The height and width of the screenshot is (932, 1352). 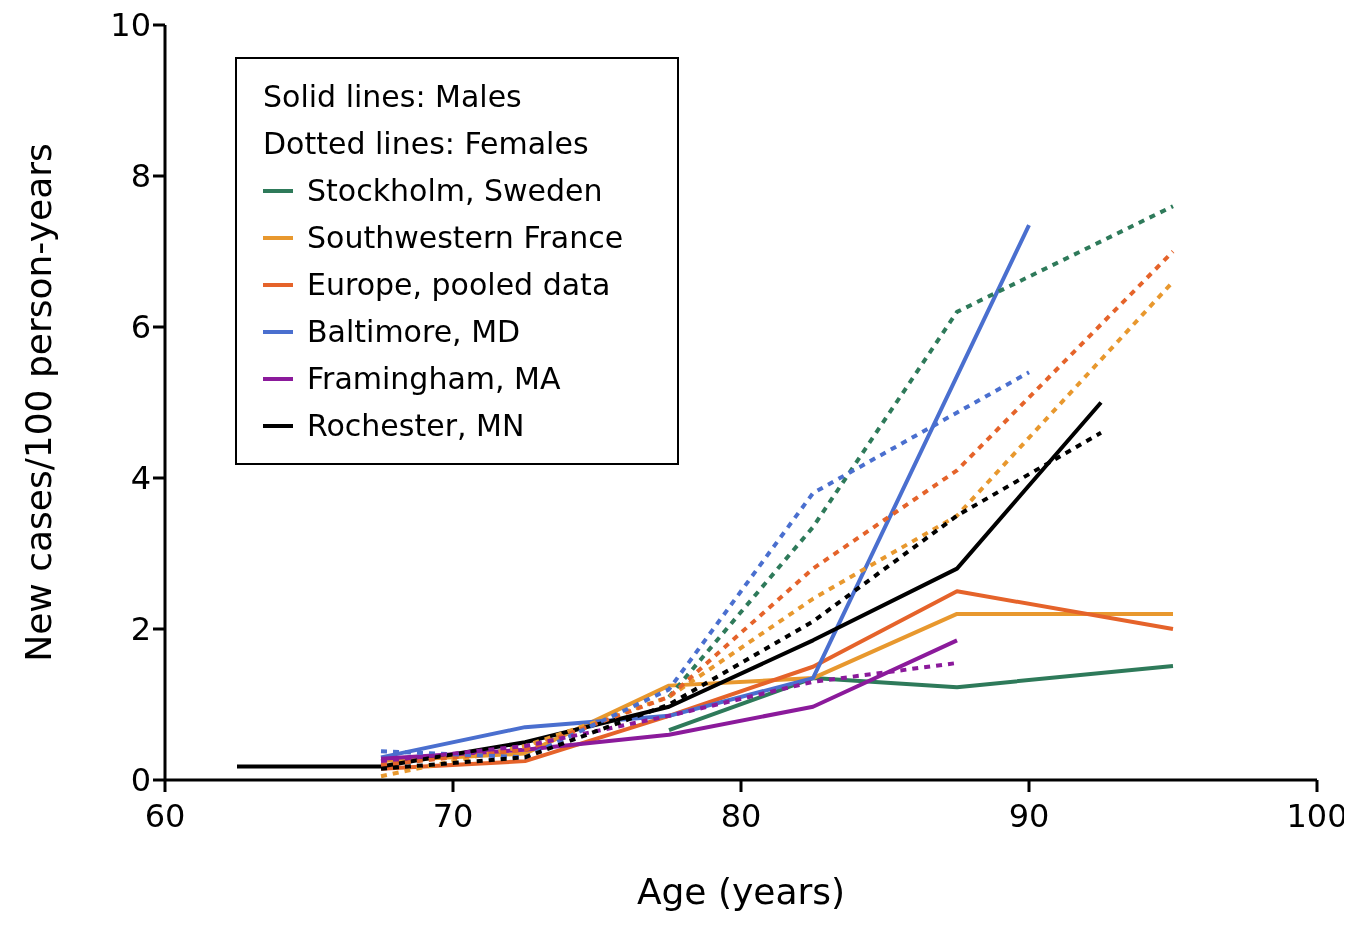 I want to click on y-tick-label: 6, so click(x=140, y=327).